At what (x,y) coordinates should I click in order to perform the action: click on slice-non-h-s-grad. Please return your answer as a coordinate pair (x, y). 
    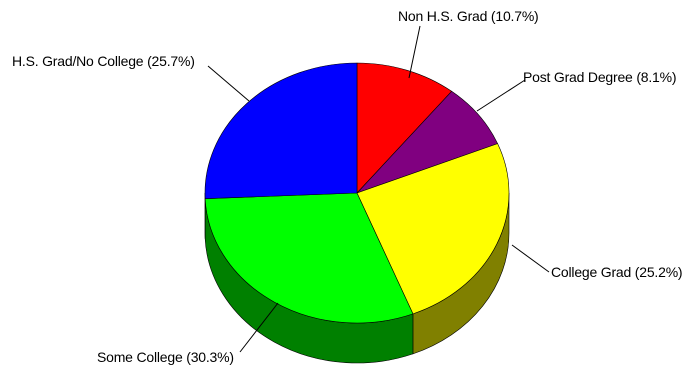
    Looking at the image, I should click on (404, 128).